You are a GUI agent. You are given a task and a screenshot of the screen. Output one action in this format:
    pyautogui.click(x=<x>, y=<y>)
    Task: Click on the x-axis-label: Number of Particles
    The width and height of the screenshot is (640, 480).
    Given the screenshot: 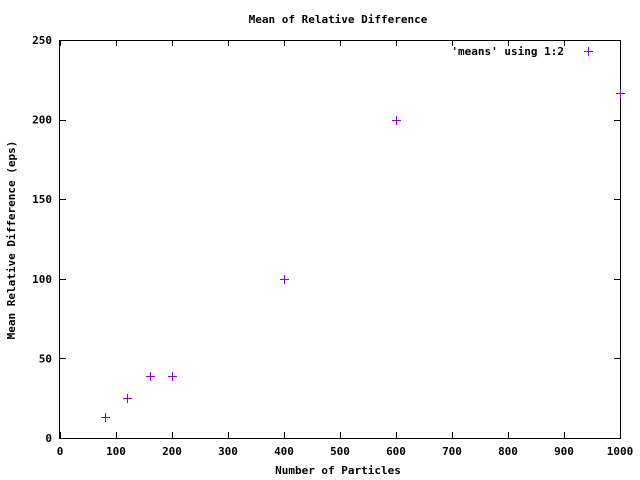 What is the action you would take?
    pyautogui.click(x=338, y=470)
    